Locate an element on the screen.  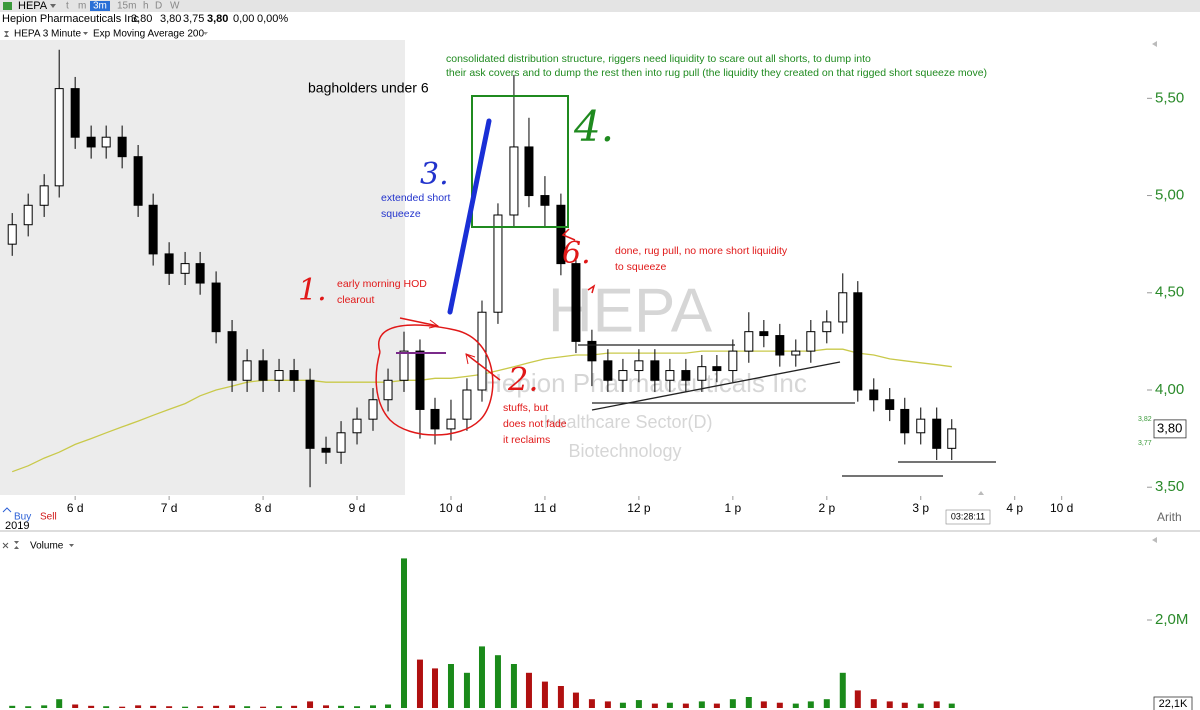
symbol: HEPA is located at coordinates (33, 6).